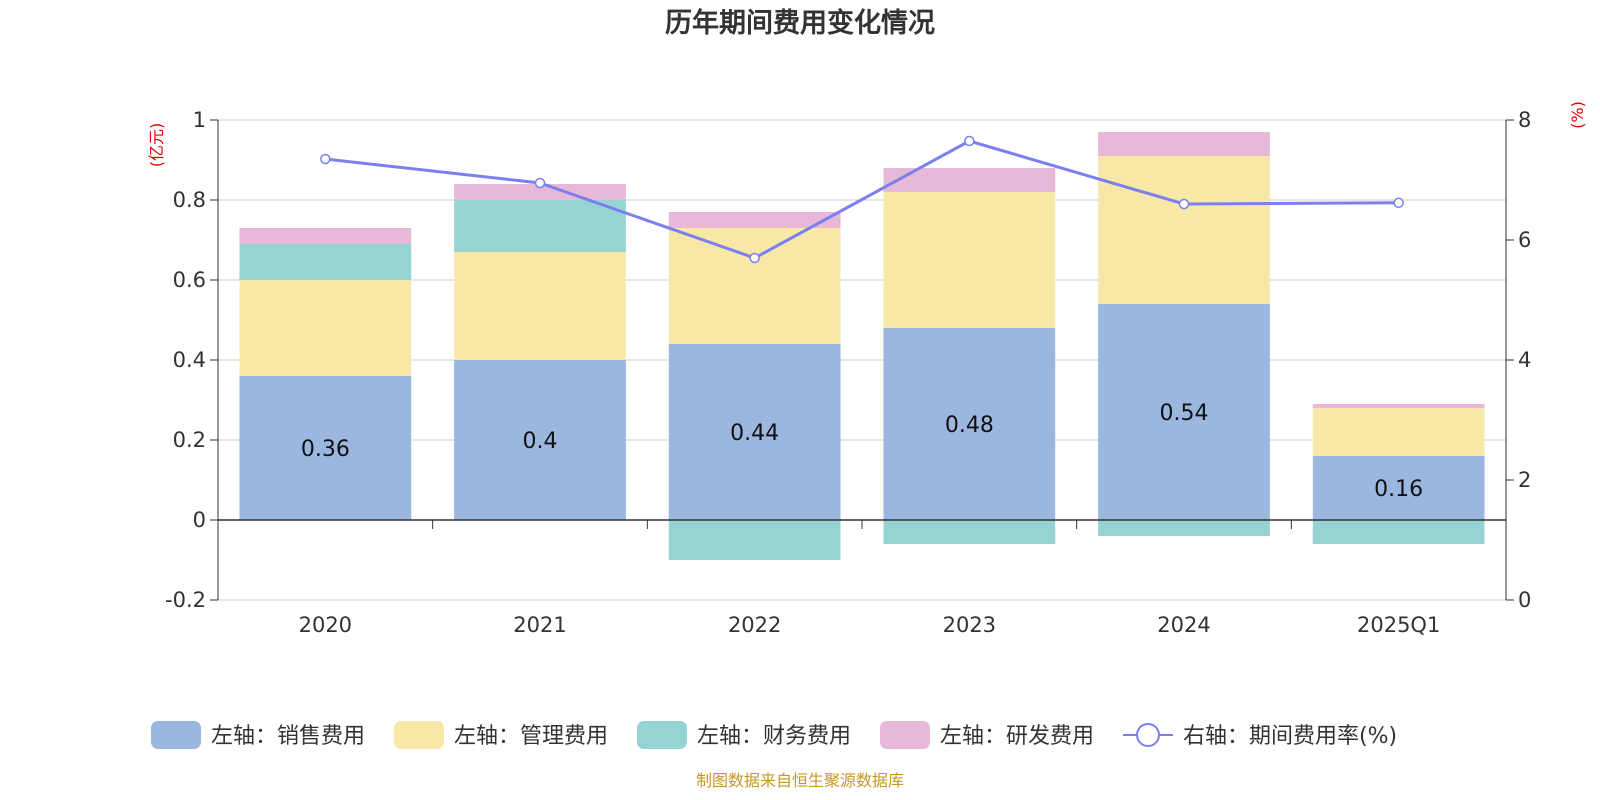  Describe the element at coordinates (288, 736) in the screenshot. I see `legend-label: 左轴：销售费用` at that location.